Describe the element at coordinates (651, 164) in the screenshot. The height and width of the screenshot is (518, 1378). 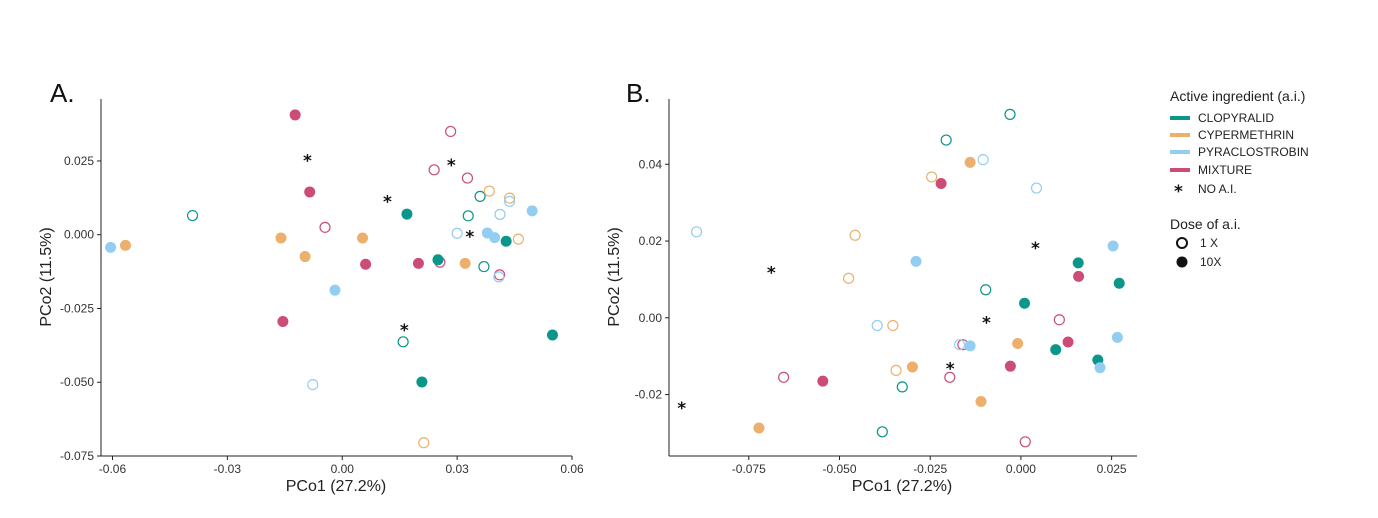
I see `panel-b-y-tick-label: 0.04` at that location.